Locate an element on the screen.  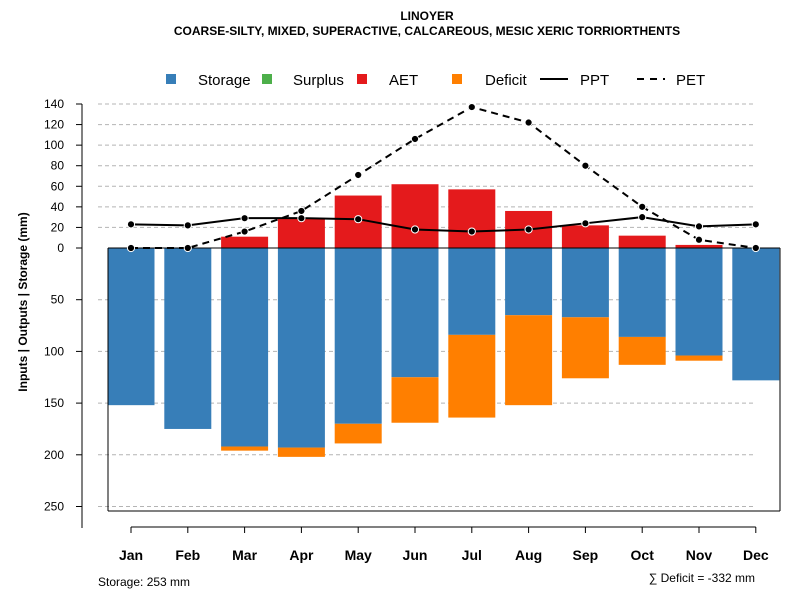
chart-title: LINOYER is located at coordinates (427, 16).